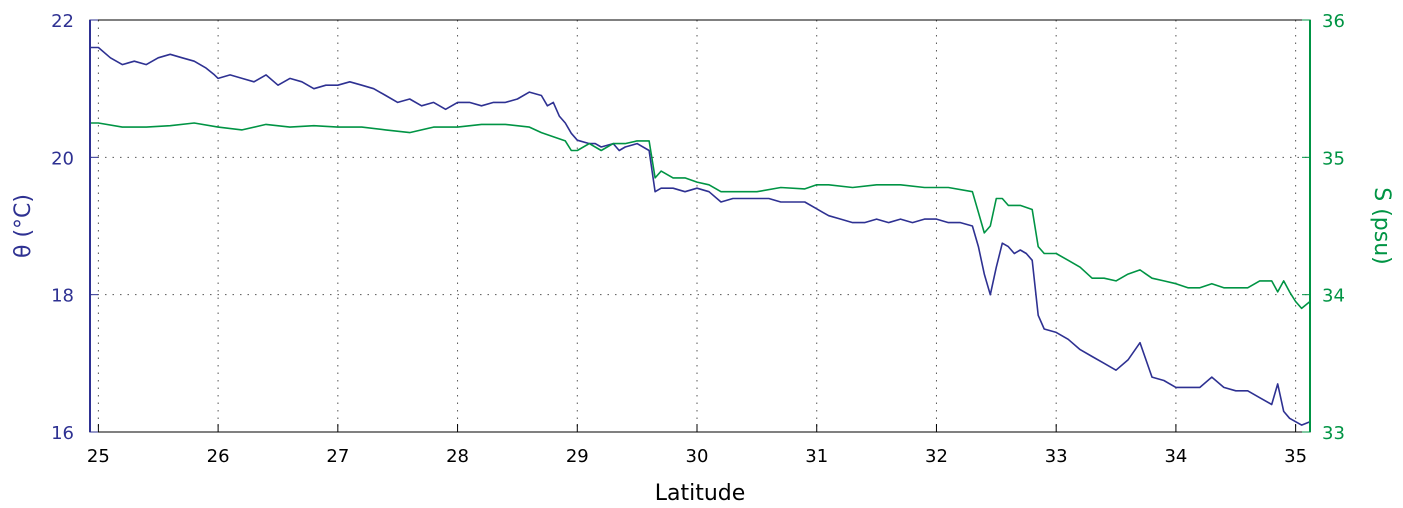 This screenshot has height=508, width=1403. What do you see at coordinates (62, 21) in the screenshot?
I see `y-left-tick-label: 22` at bounding box center [62, 21].